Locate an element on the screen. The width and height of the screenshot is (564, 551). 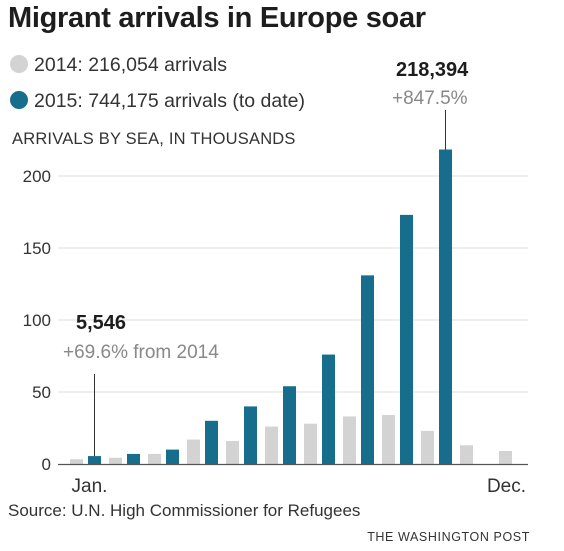
callout-january-value: 5,546 is located at coordinates (101, 323).